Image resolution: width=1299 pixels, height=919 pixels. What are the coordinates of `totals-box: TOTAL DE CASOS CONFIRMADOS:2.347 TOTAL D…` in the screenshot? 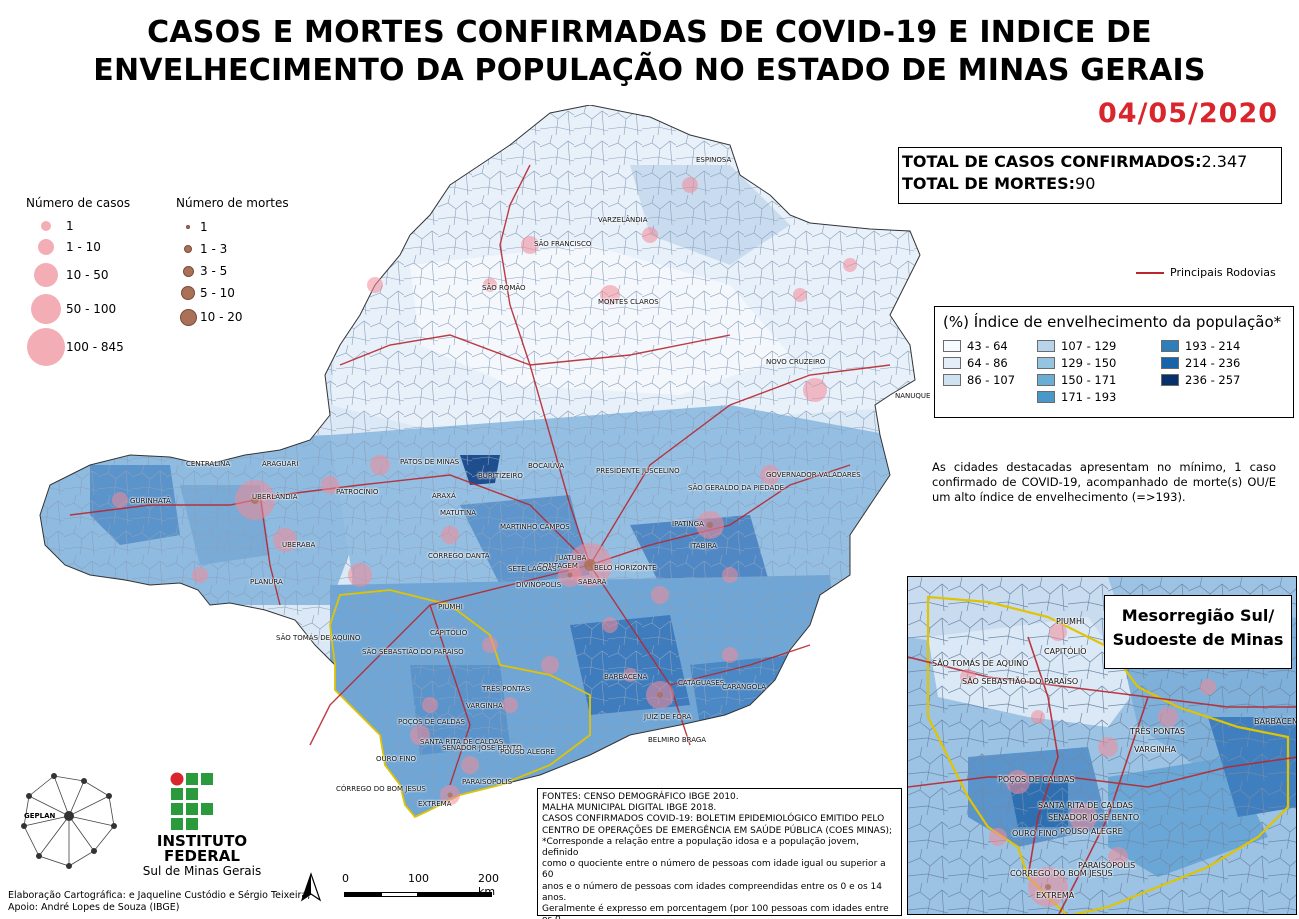 It's located at (1090, 175).